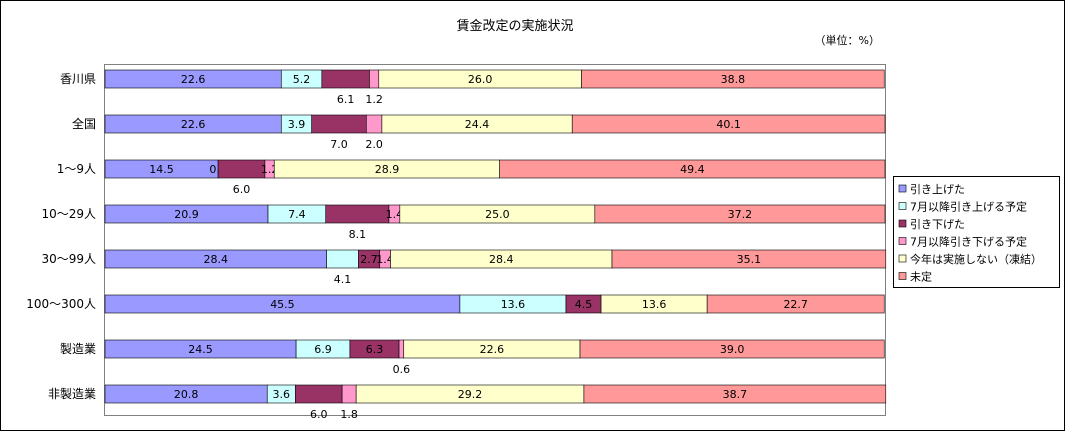 Image resolution: width=1066 pixels, height=432 pixels. Describe the element at coordinates (186, 394) in the screenshot. I see `data-label: 20.8` at that location.